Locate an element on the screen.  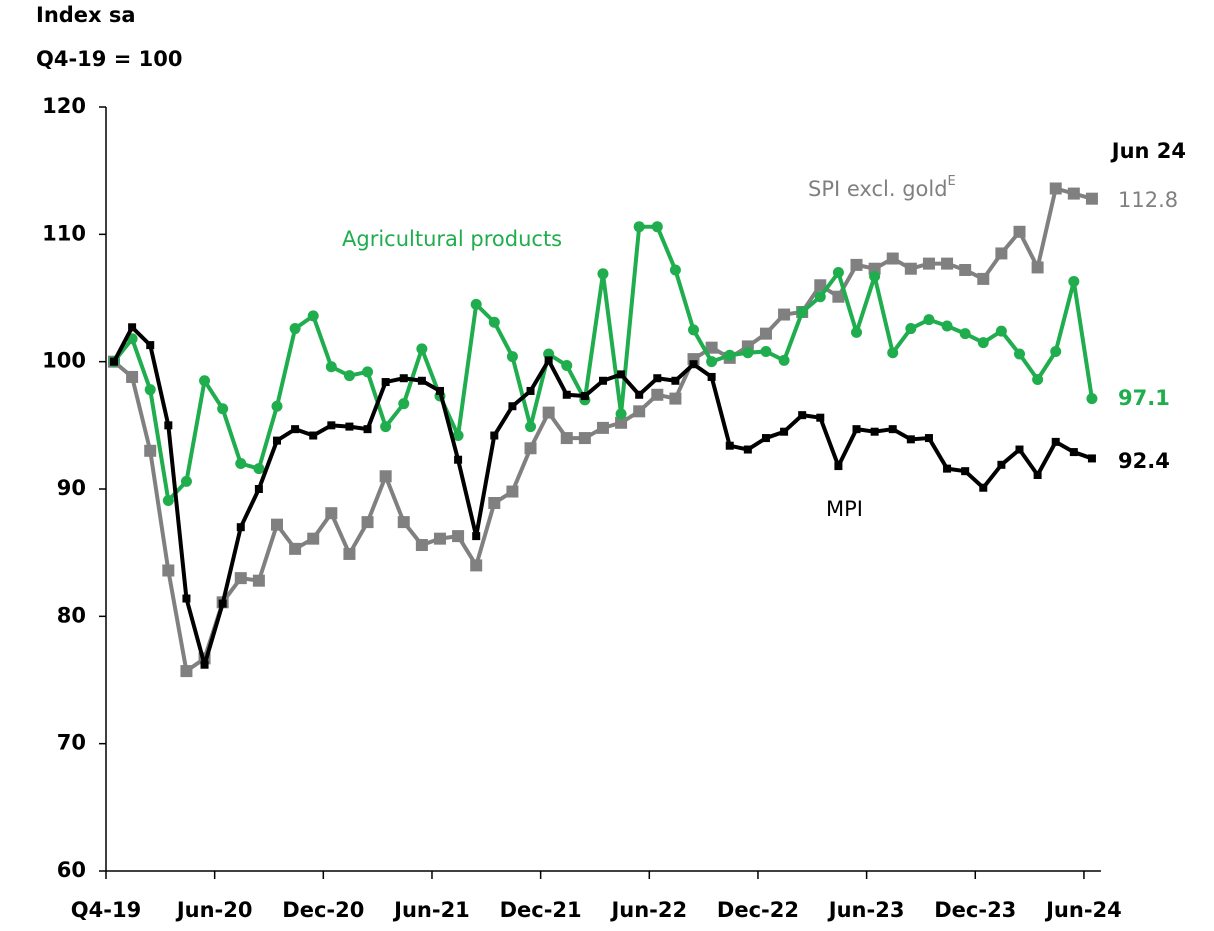
x-tick-label: Jun-20 is located at coordinates (214, 910).